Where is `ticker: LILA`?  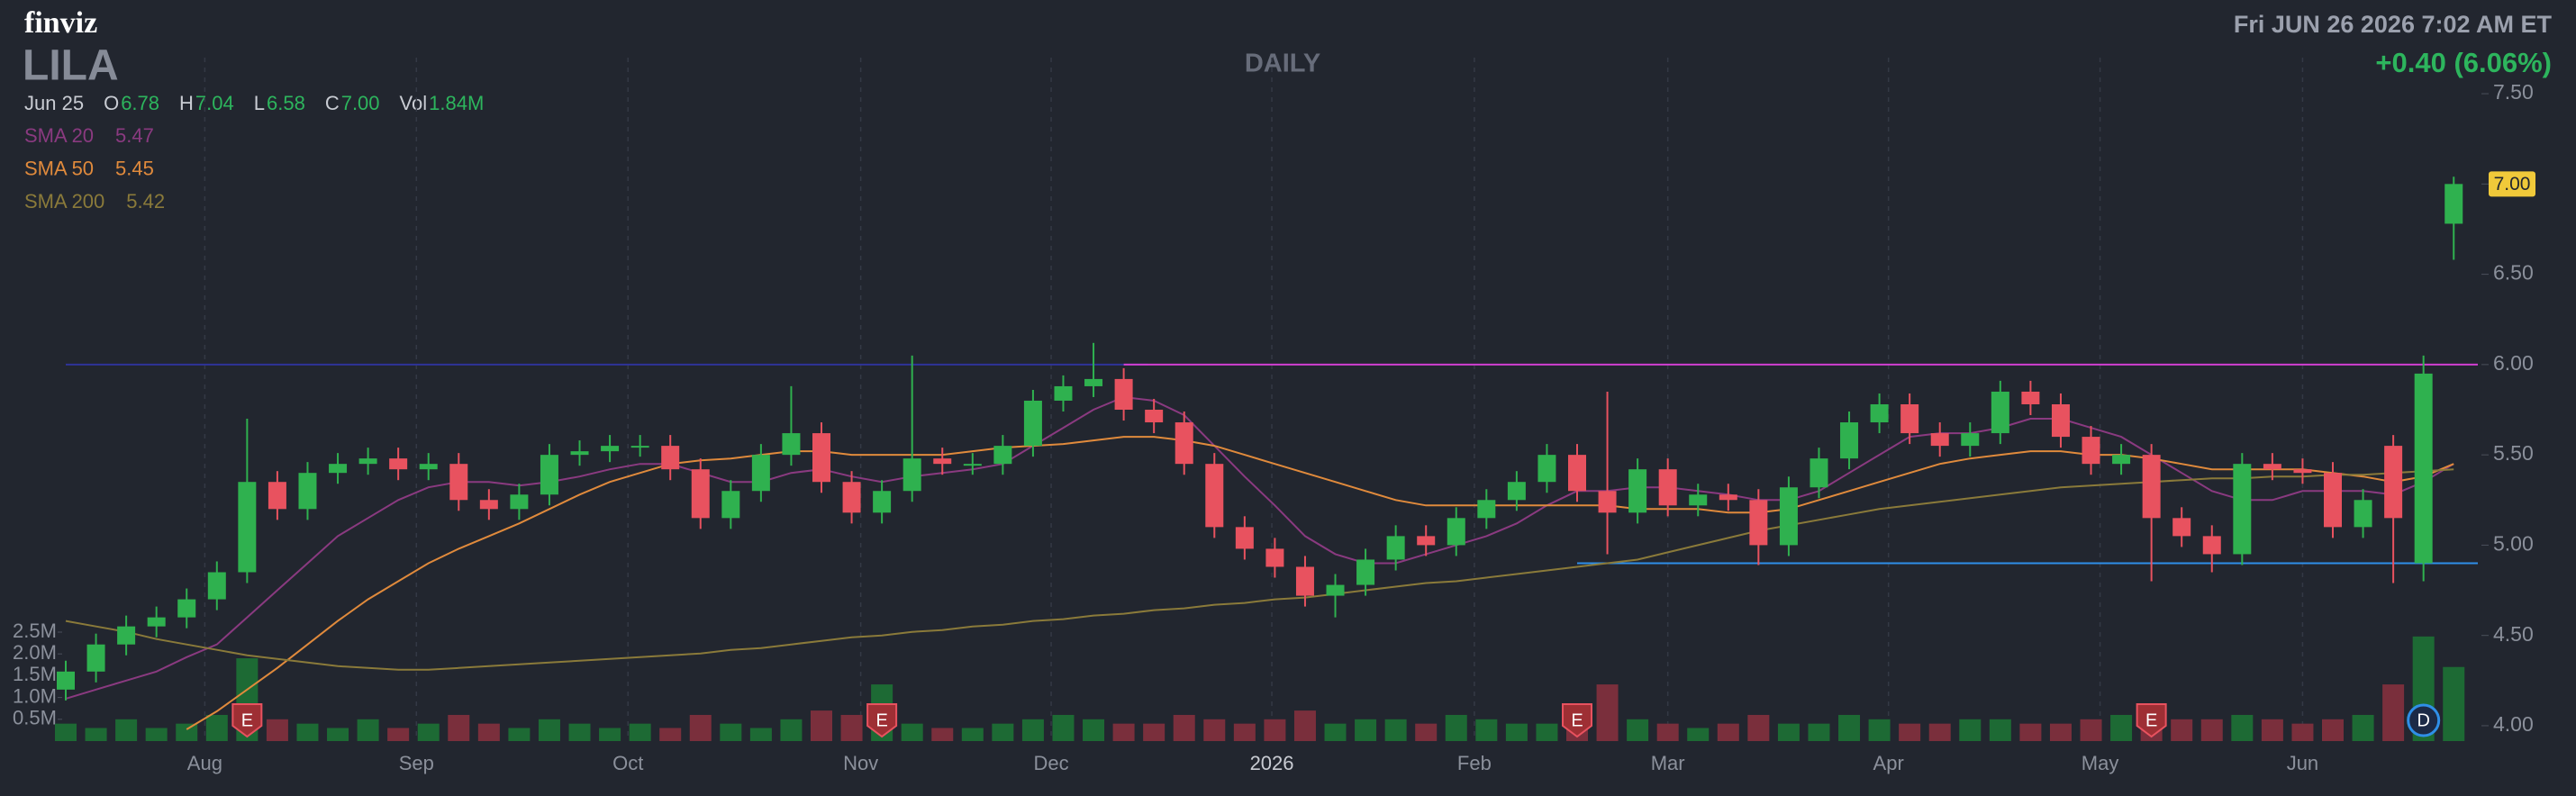 ticker: LILA is located at coordinates (71, 66).